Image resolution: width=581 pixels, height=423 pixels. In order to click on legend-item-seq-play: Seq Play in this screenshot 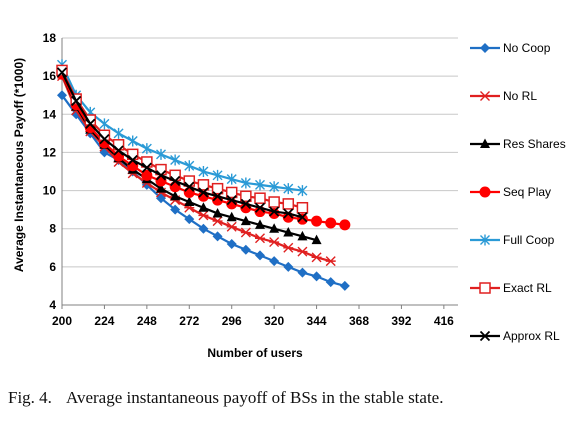, I will do `click(510, 192)`.